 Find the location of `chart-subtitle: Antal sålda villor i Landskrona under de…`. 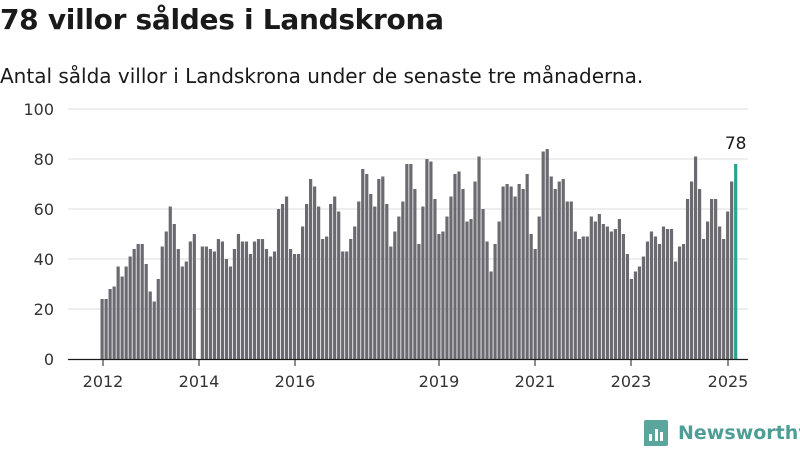

chart-subtitle: Antal sålda villor i Landskrona under de… is located at coordinates (322, 76).